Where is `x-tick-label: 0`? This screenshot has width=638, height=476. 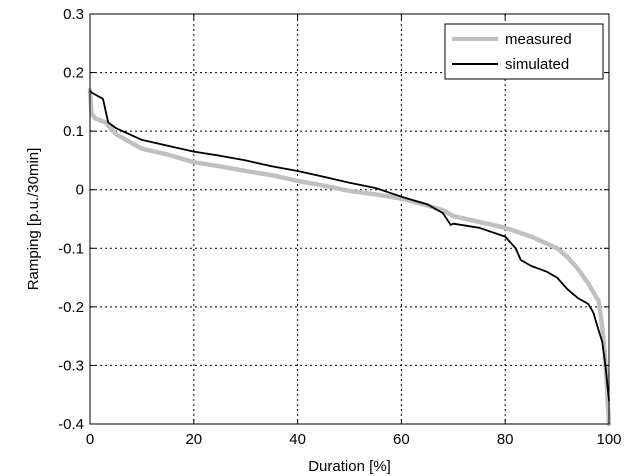
x-tick-label: 0 is located at coordinates (90, 439).